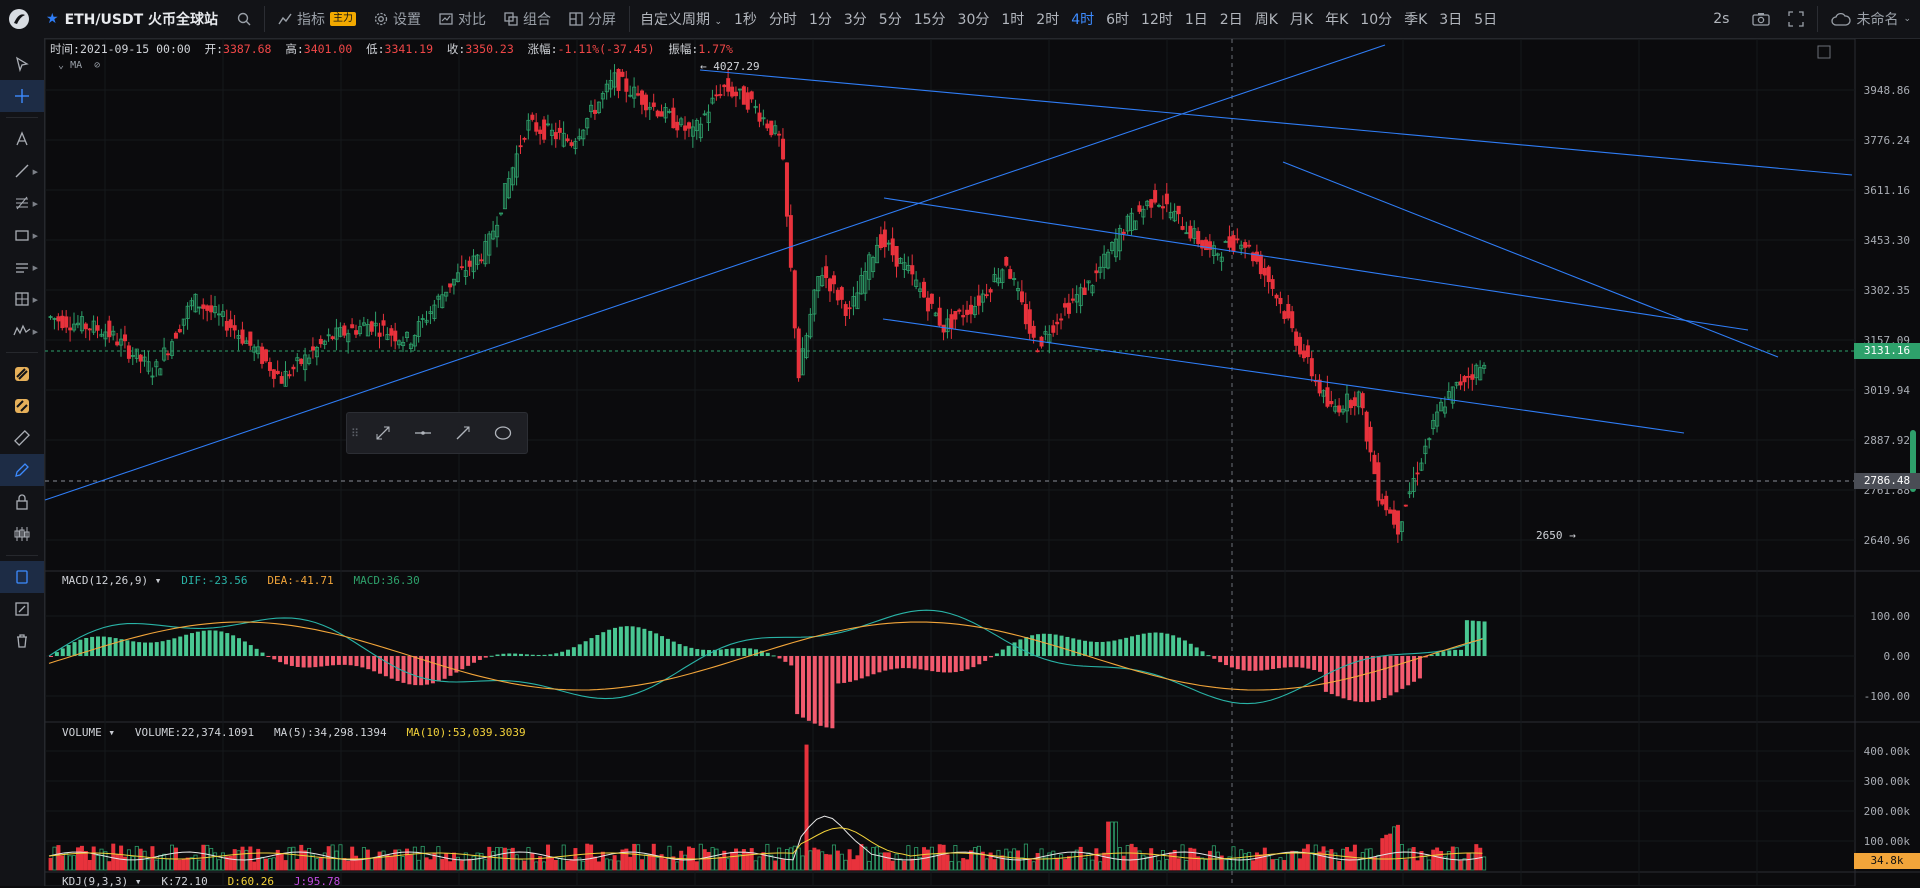 This screenshot has height=888, width=1920. I want to click on wave-tool: ▶, so click(22, 331).